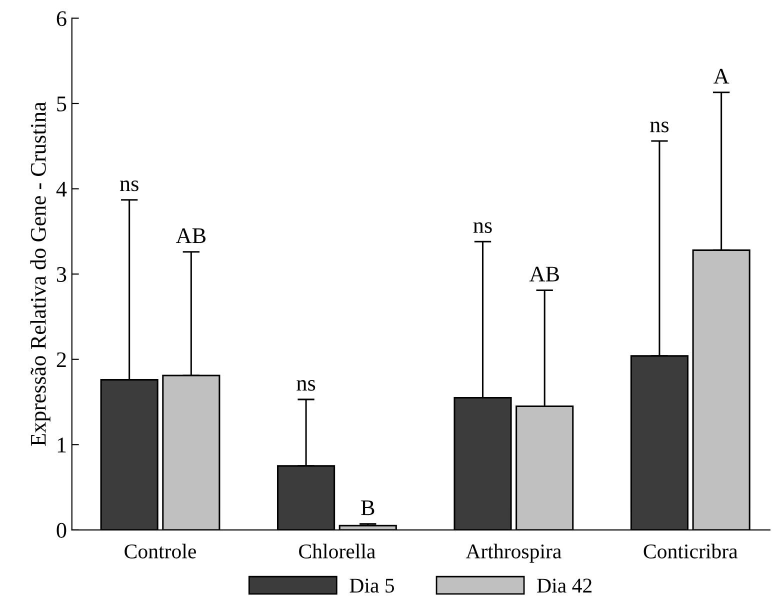  What do you see at coordinates (722, 76) in the screenshot?
I see `annotation: A` at bounding box center [722, 76].